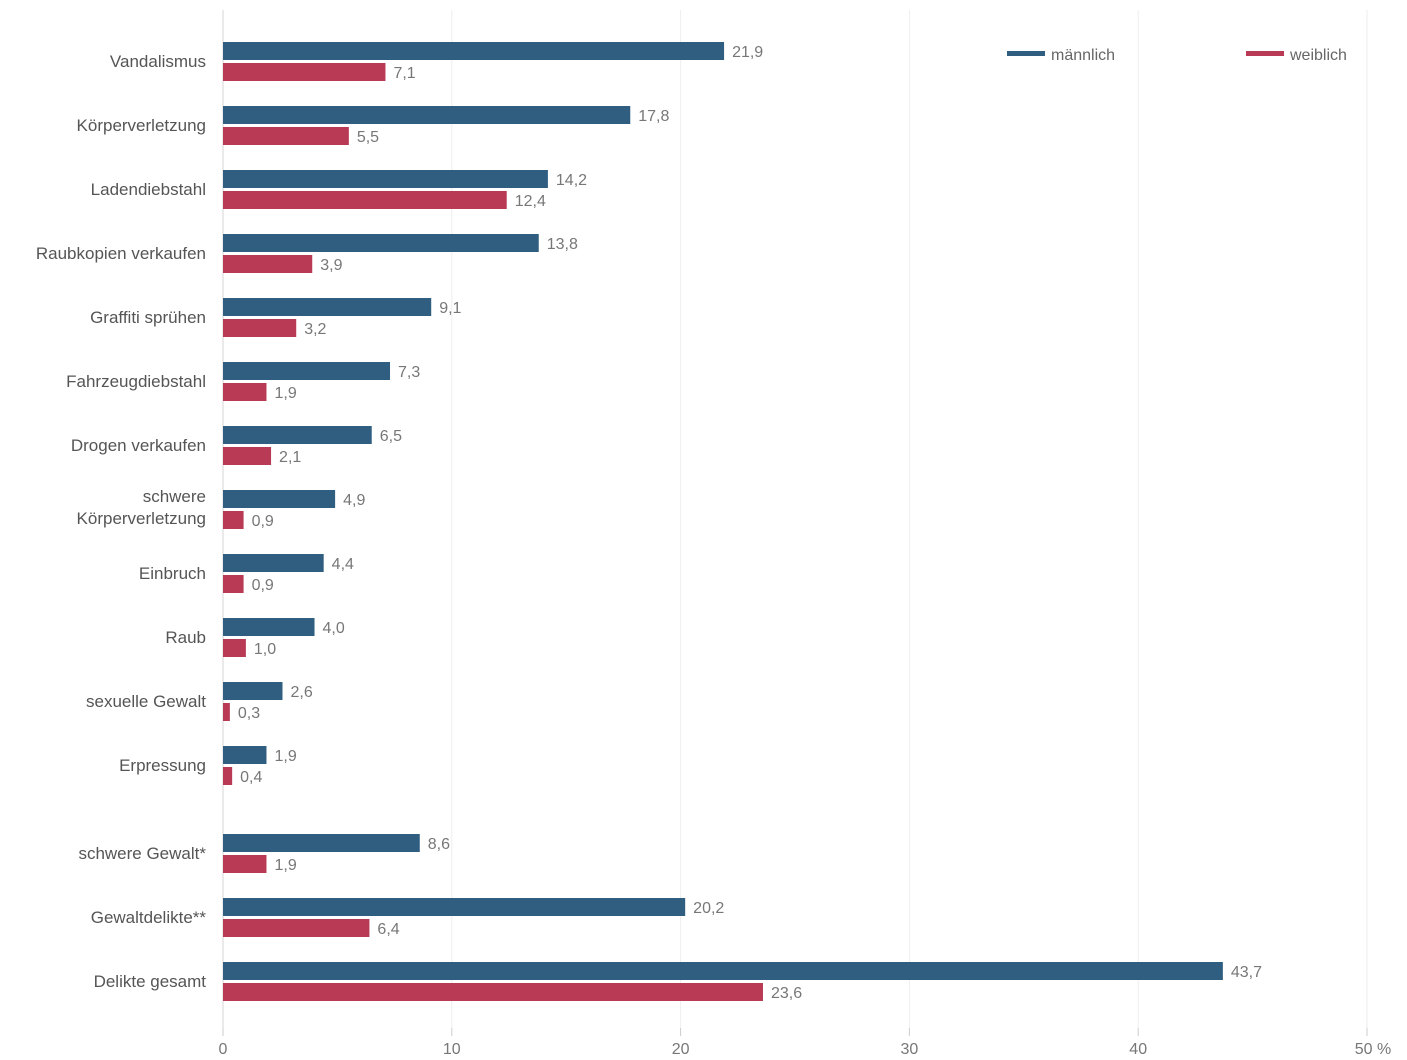 The height and width of the screenshot is (1060, 1407). What do you see at coordinates (331, 265) in the screenshot?
I see `data-label: 3,9` at bounding box center [331, 265].